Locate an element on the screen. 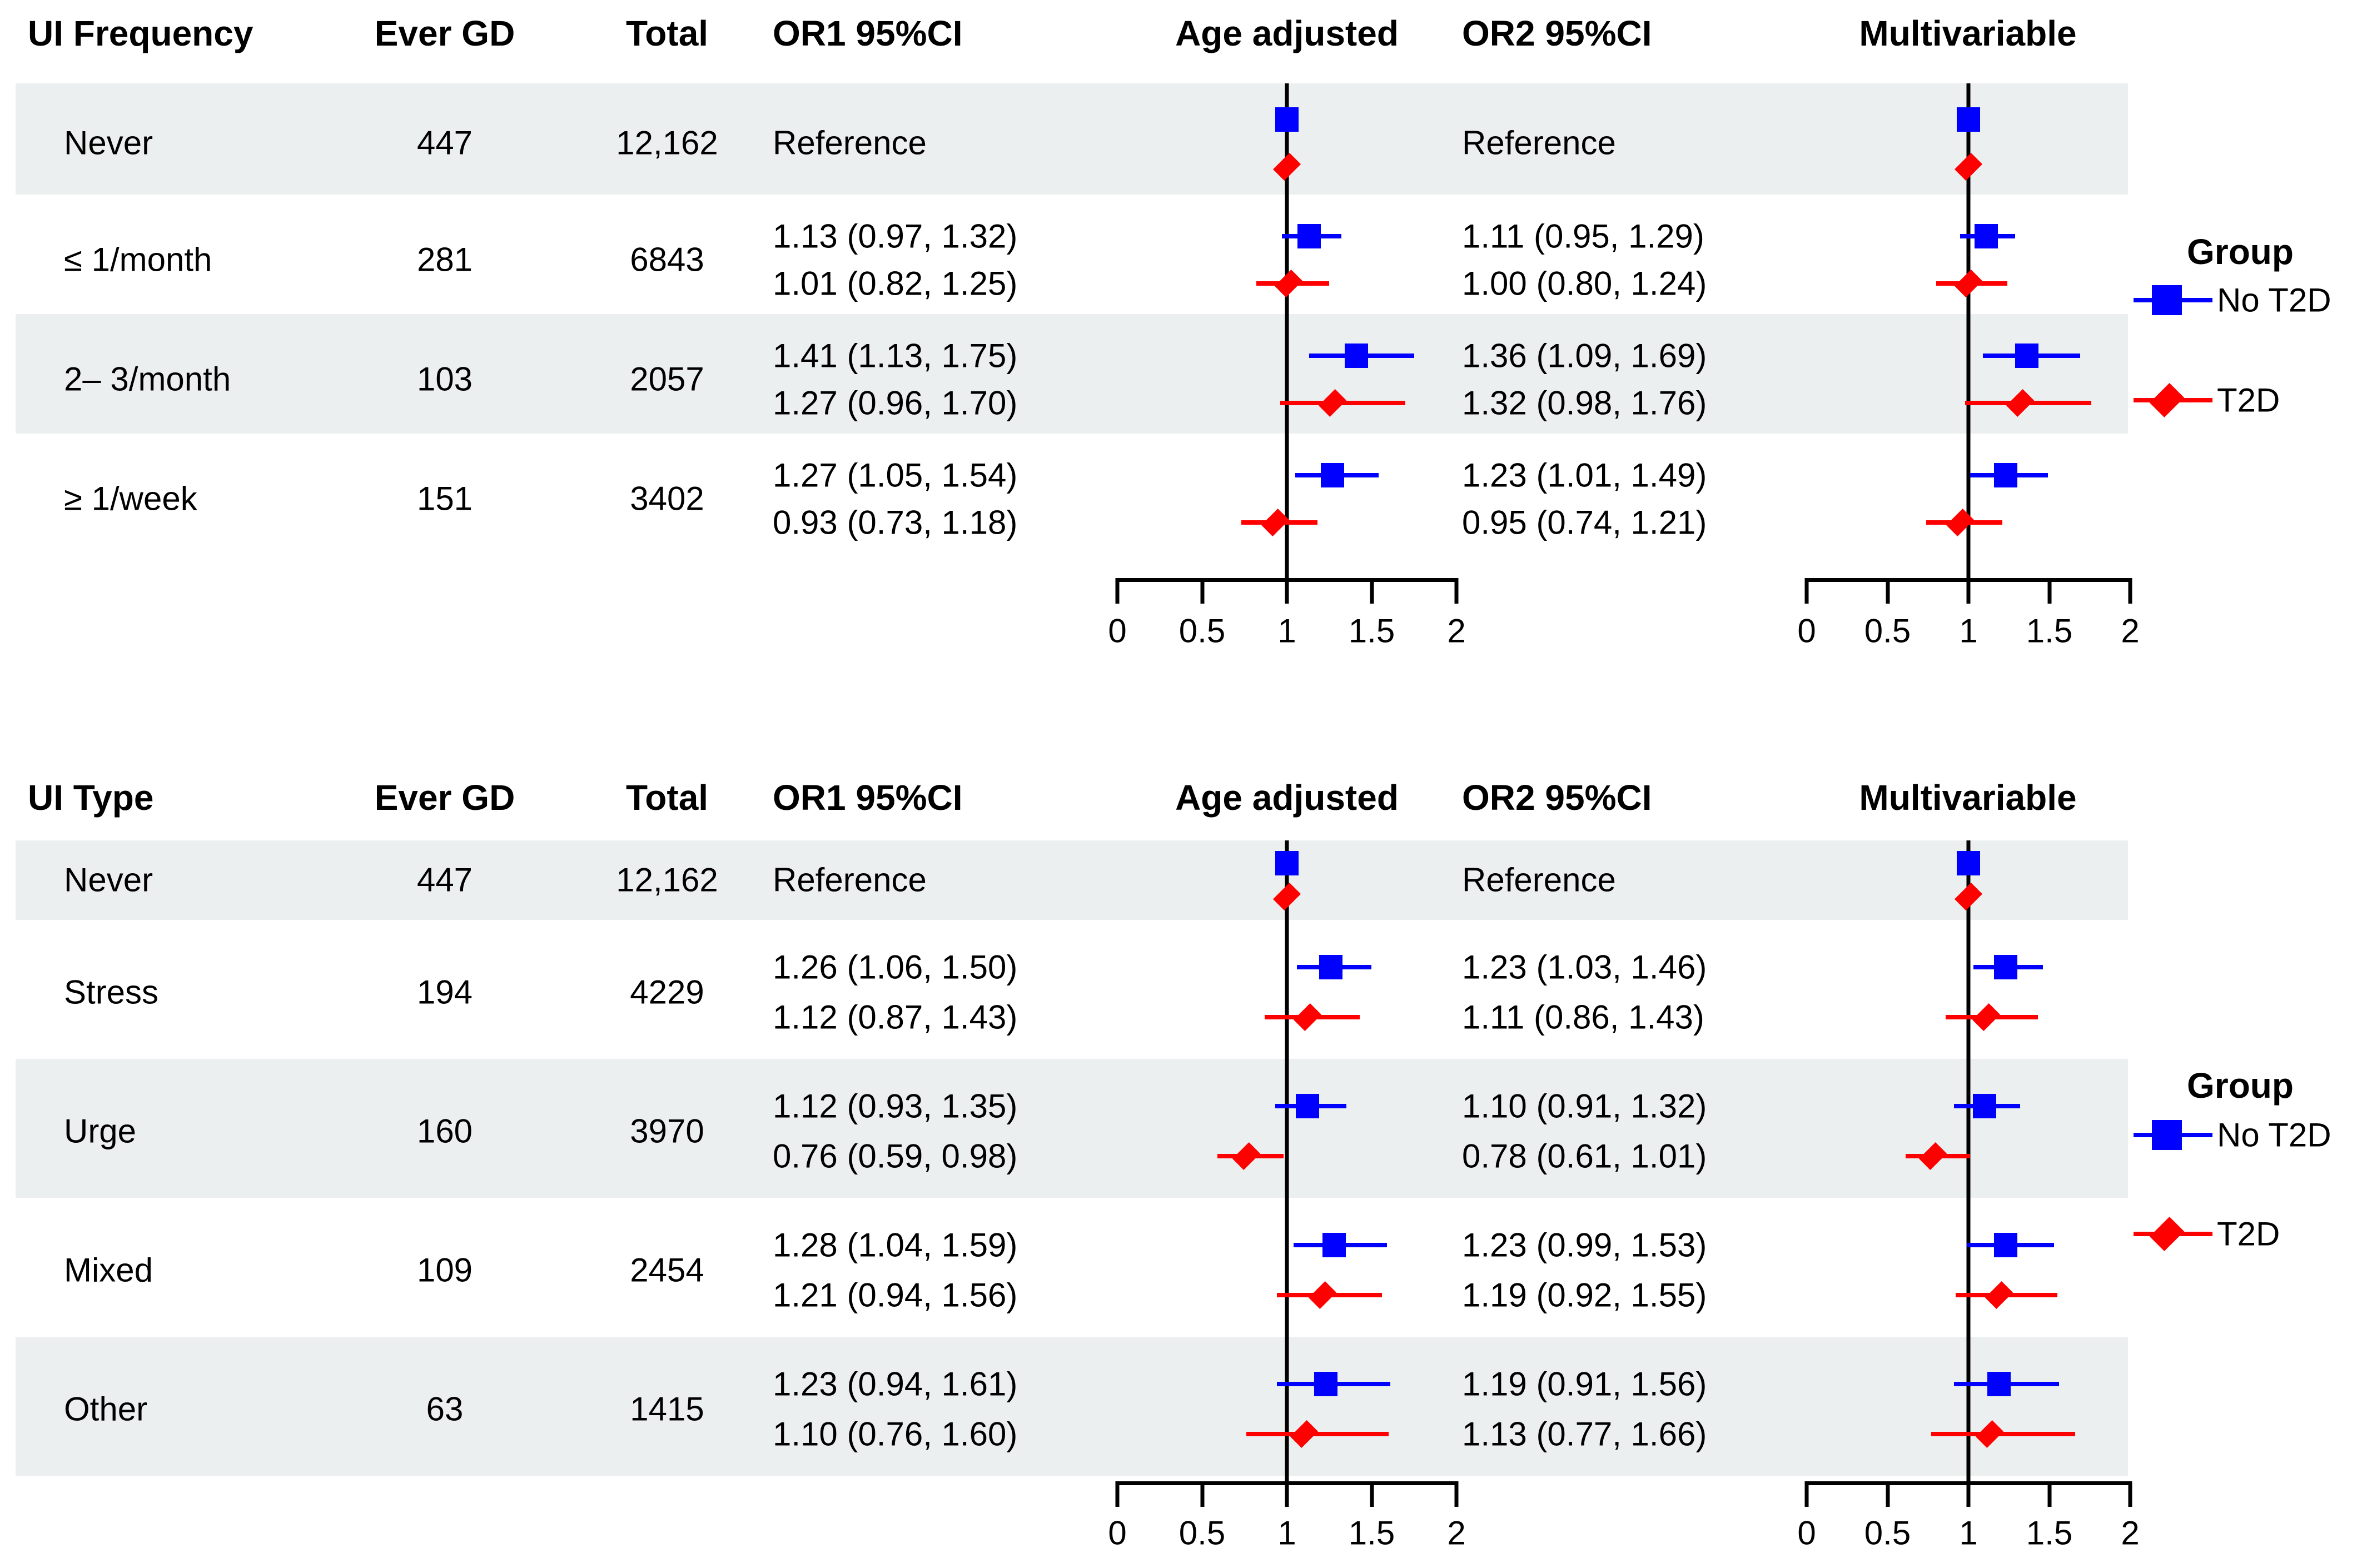  or2-value: 1.23 (1.01, 1.49) is located at coordinates (1584, 475).